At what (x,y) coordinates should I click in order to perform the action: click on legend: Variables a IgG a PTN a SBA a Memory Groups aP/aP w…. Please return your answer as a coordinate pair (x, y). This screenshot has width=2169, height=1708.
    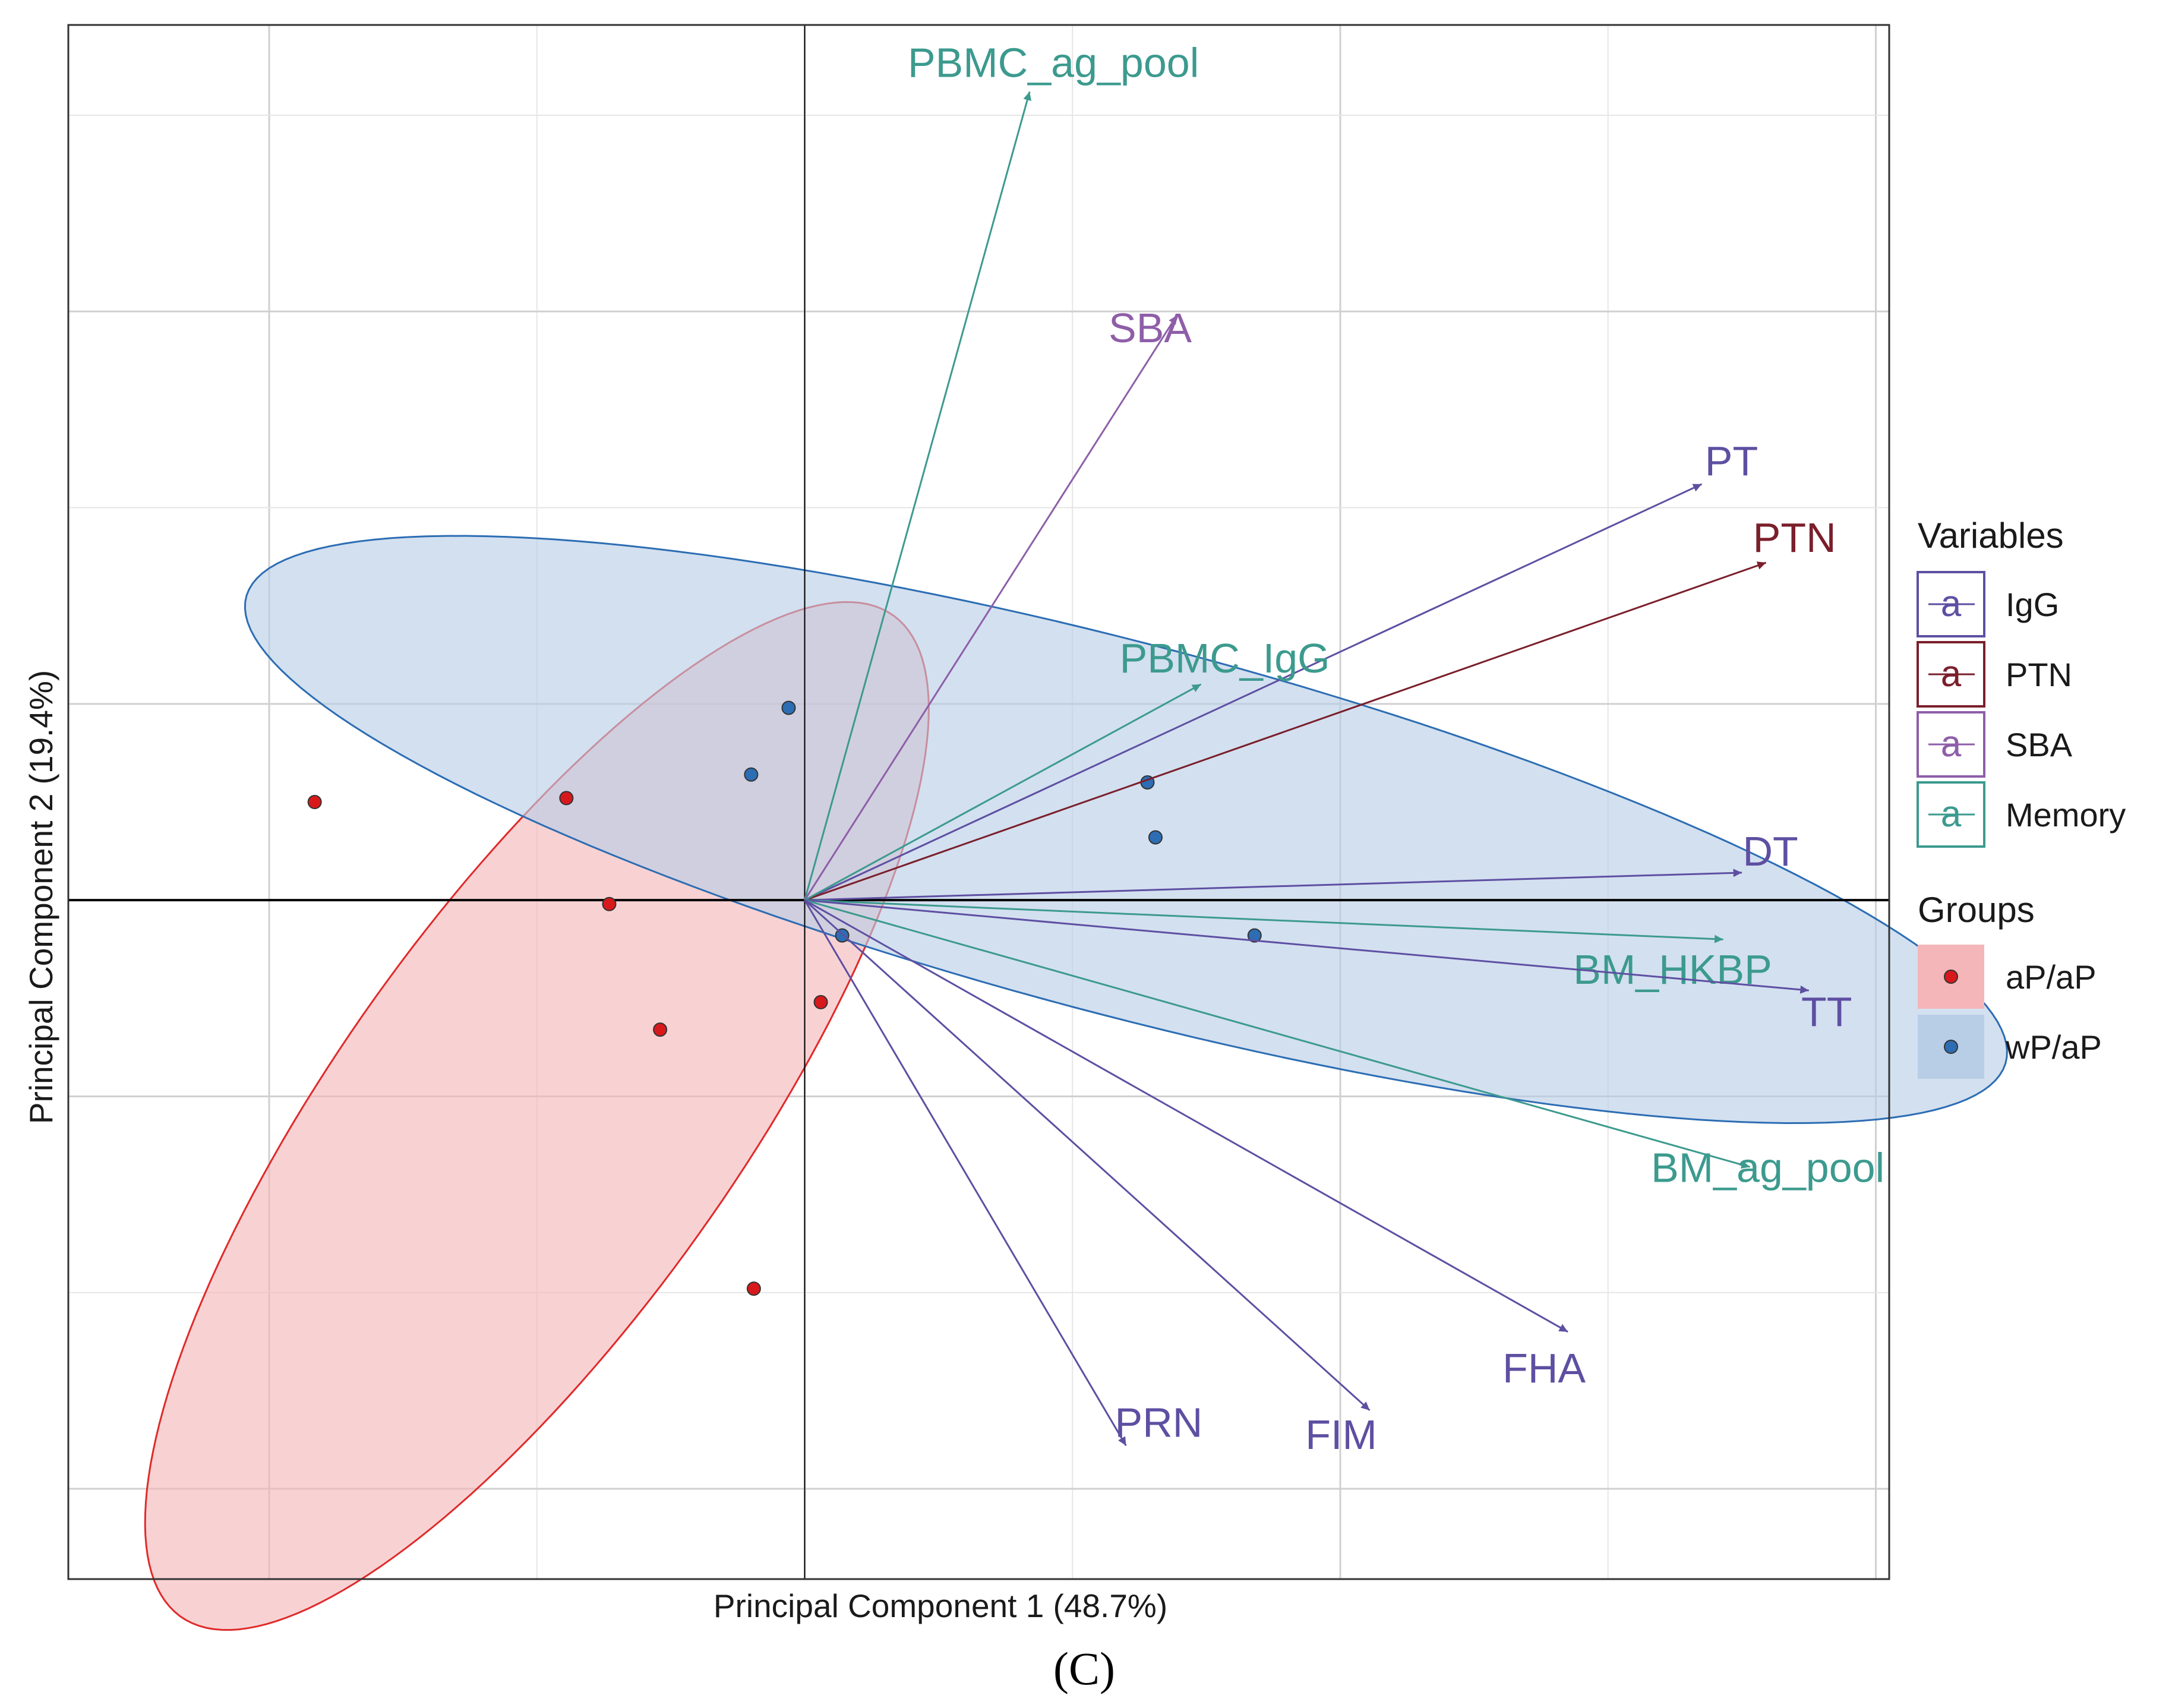
    Looking at the image, I should click on (2022, 798).